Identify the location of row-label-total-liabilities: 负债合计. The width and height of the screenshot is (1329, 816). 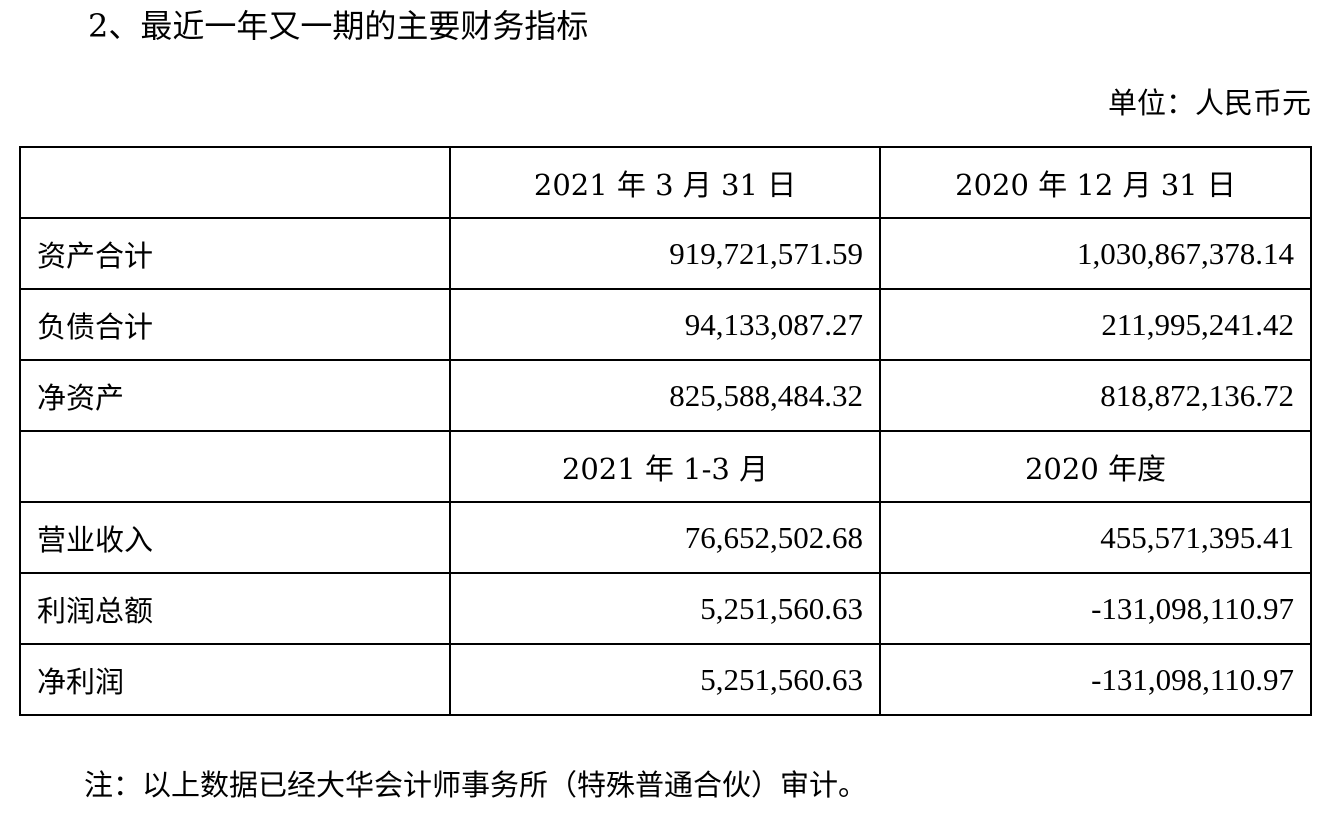
(235, 324).